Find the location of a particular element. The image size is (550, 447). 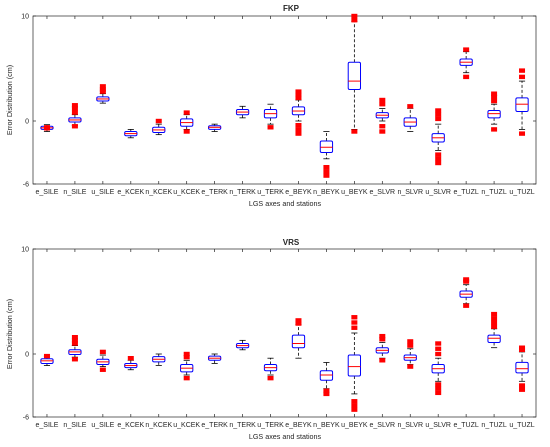

box-n_SLVR is located at coordinates (410, 354).